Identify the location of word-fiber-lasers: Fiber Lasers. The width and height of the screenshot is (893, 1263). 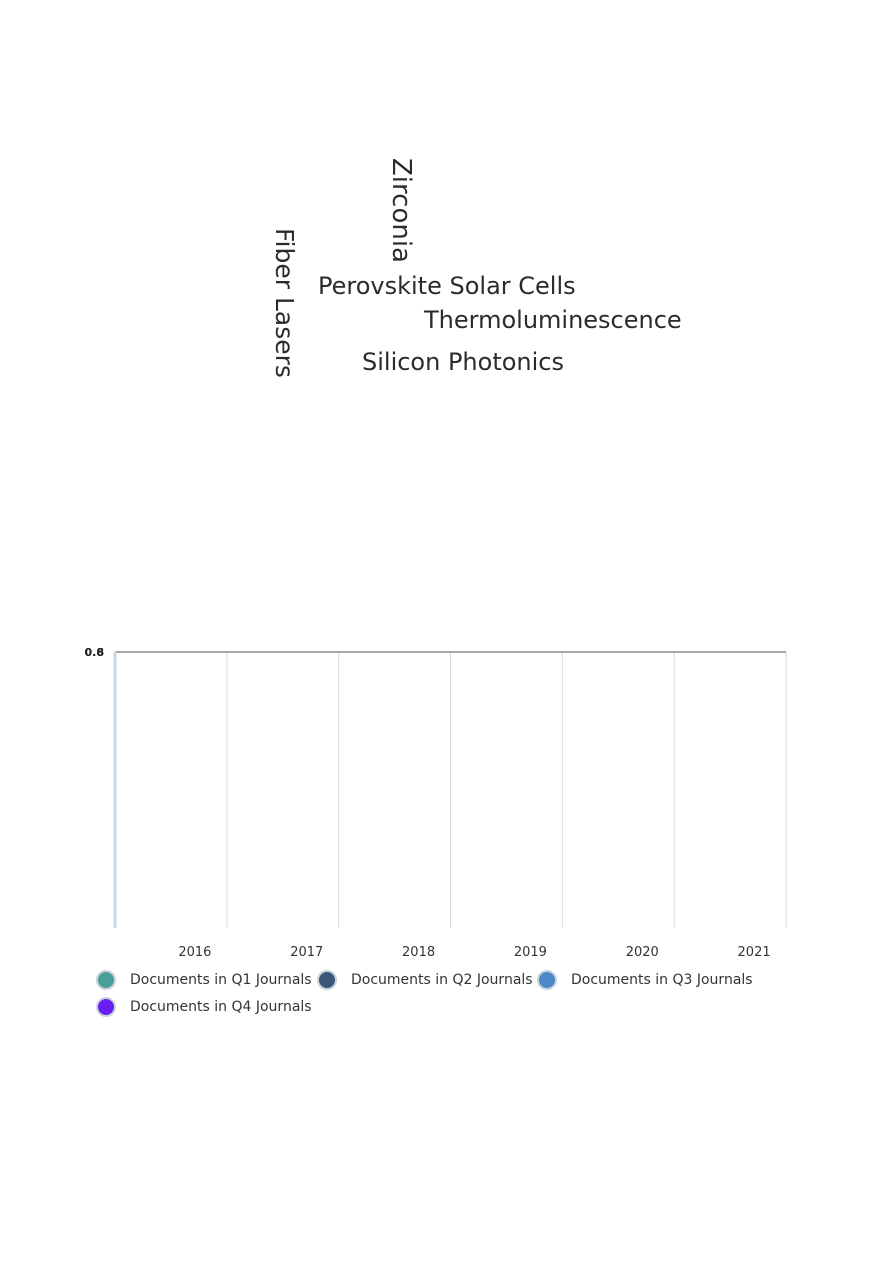
(284, 303).